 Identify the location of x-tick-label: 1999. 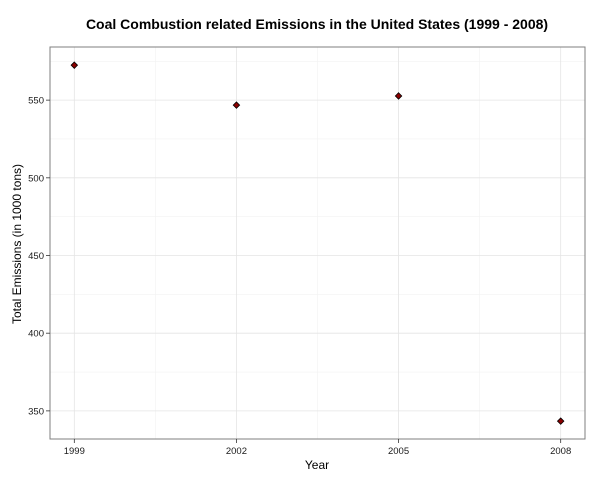
(74, 451).